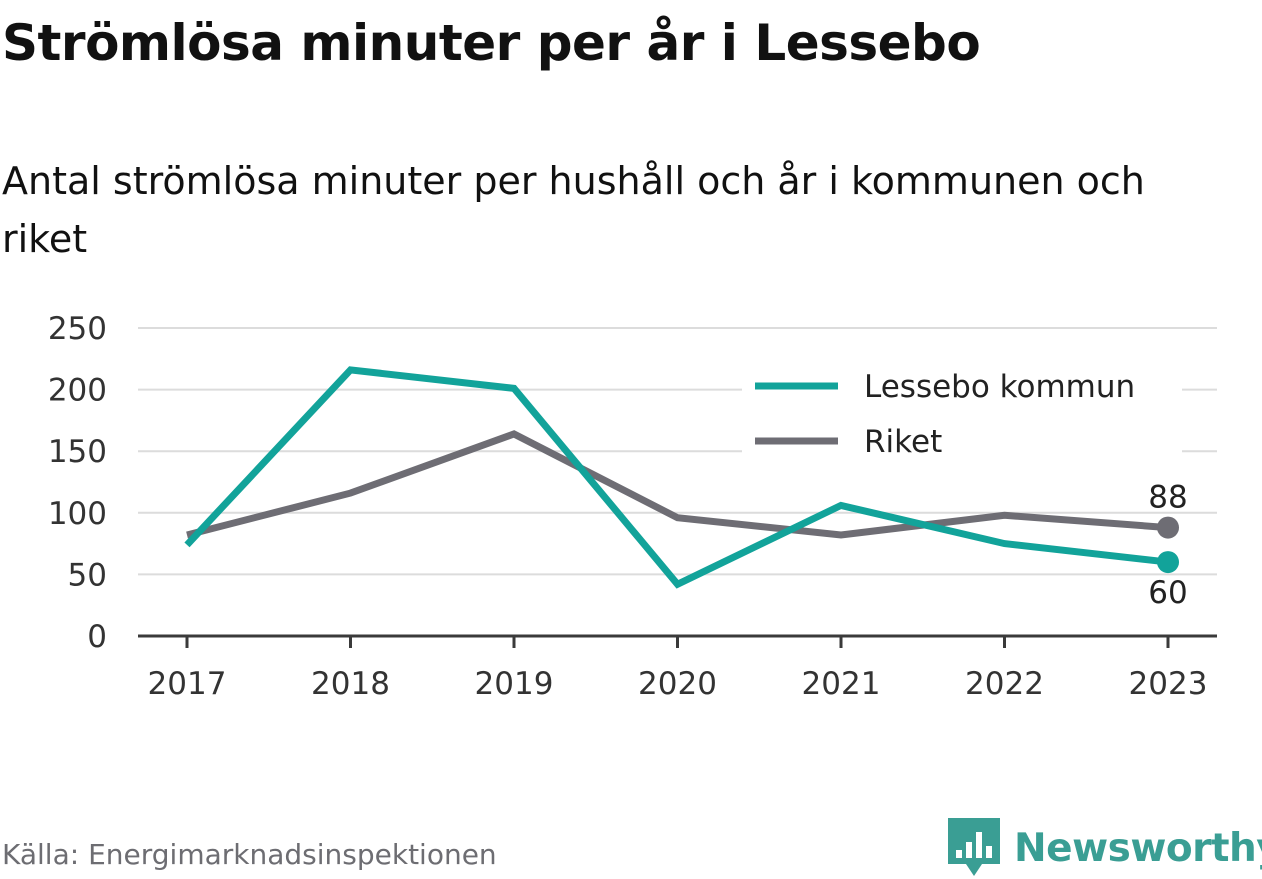 The height and width of the screenshot is (879, 1262). Describe the element at coordinates (249, 854) in the screenshot. I see `source-note: Källa: Energimarknadsinspektionen` at that location.